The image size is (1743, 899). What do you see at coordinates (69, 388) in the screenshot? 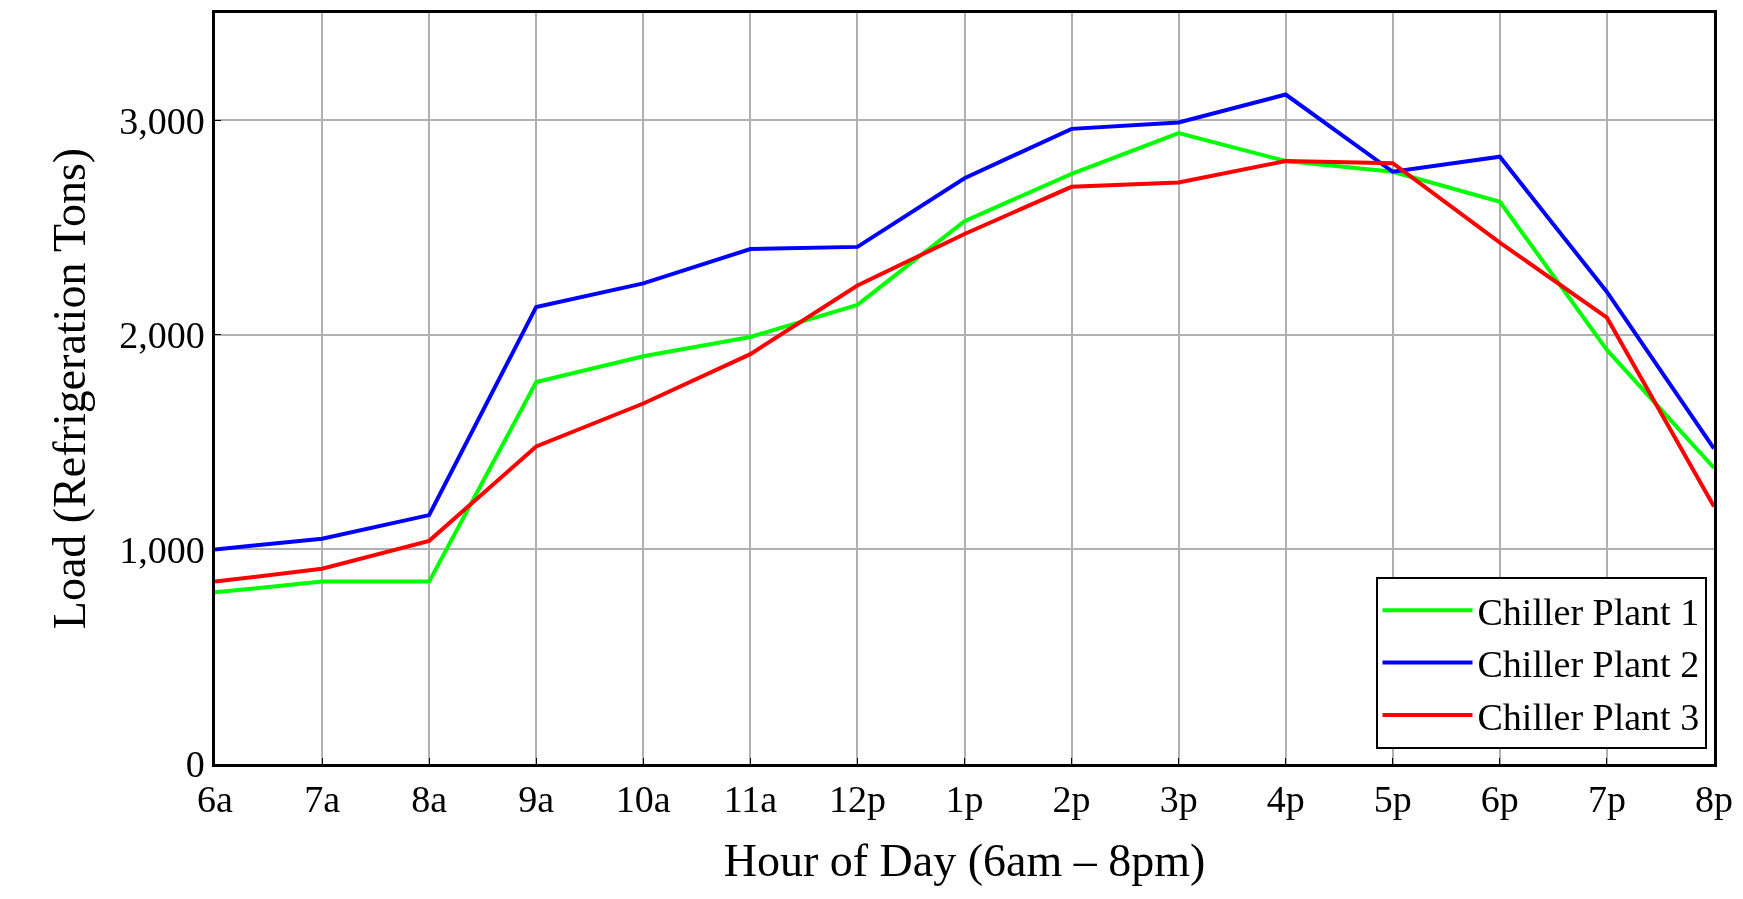
I see `y-axis-title: Load (Refrigeration Tons)` at bounding box center [69, 388].